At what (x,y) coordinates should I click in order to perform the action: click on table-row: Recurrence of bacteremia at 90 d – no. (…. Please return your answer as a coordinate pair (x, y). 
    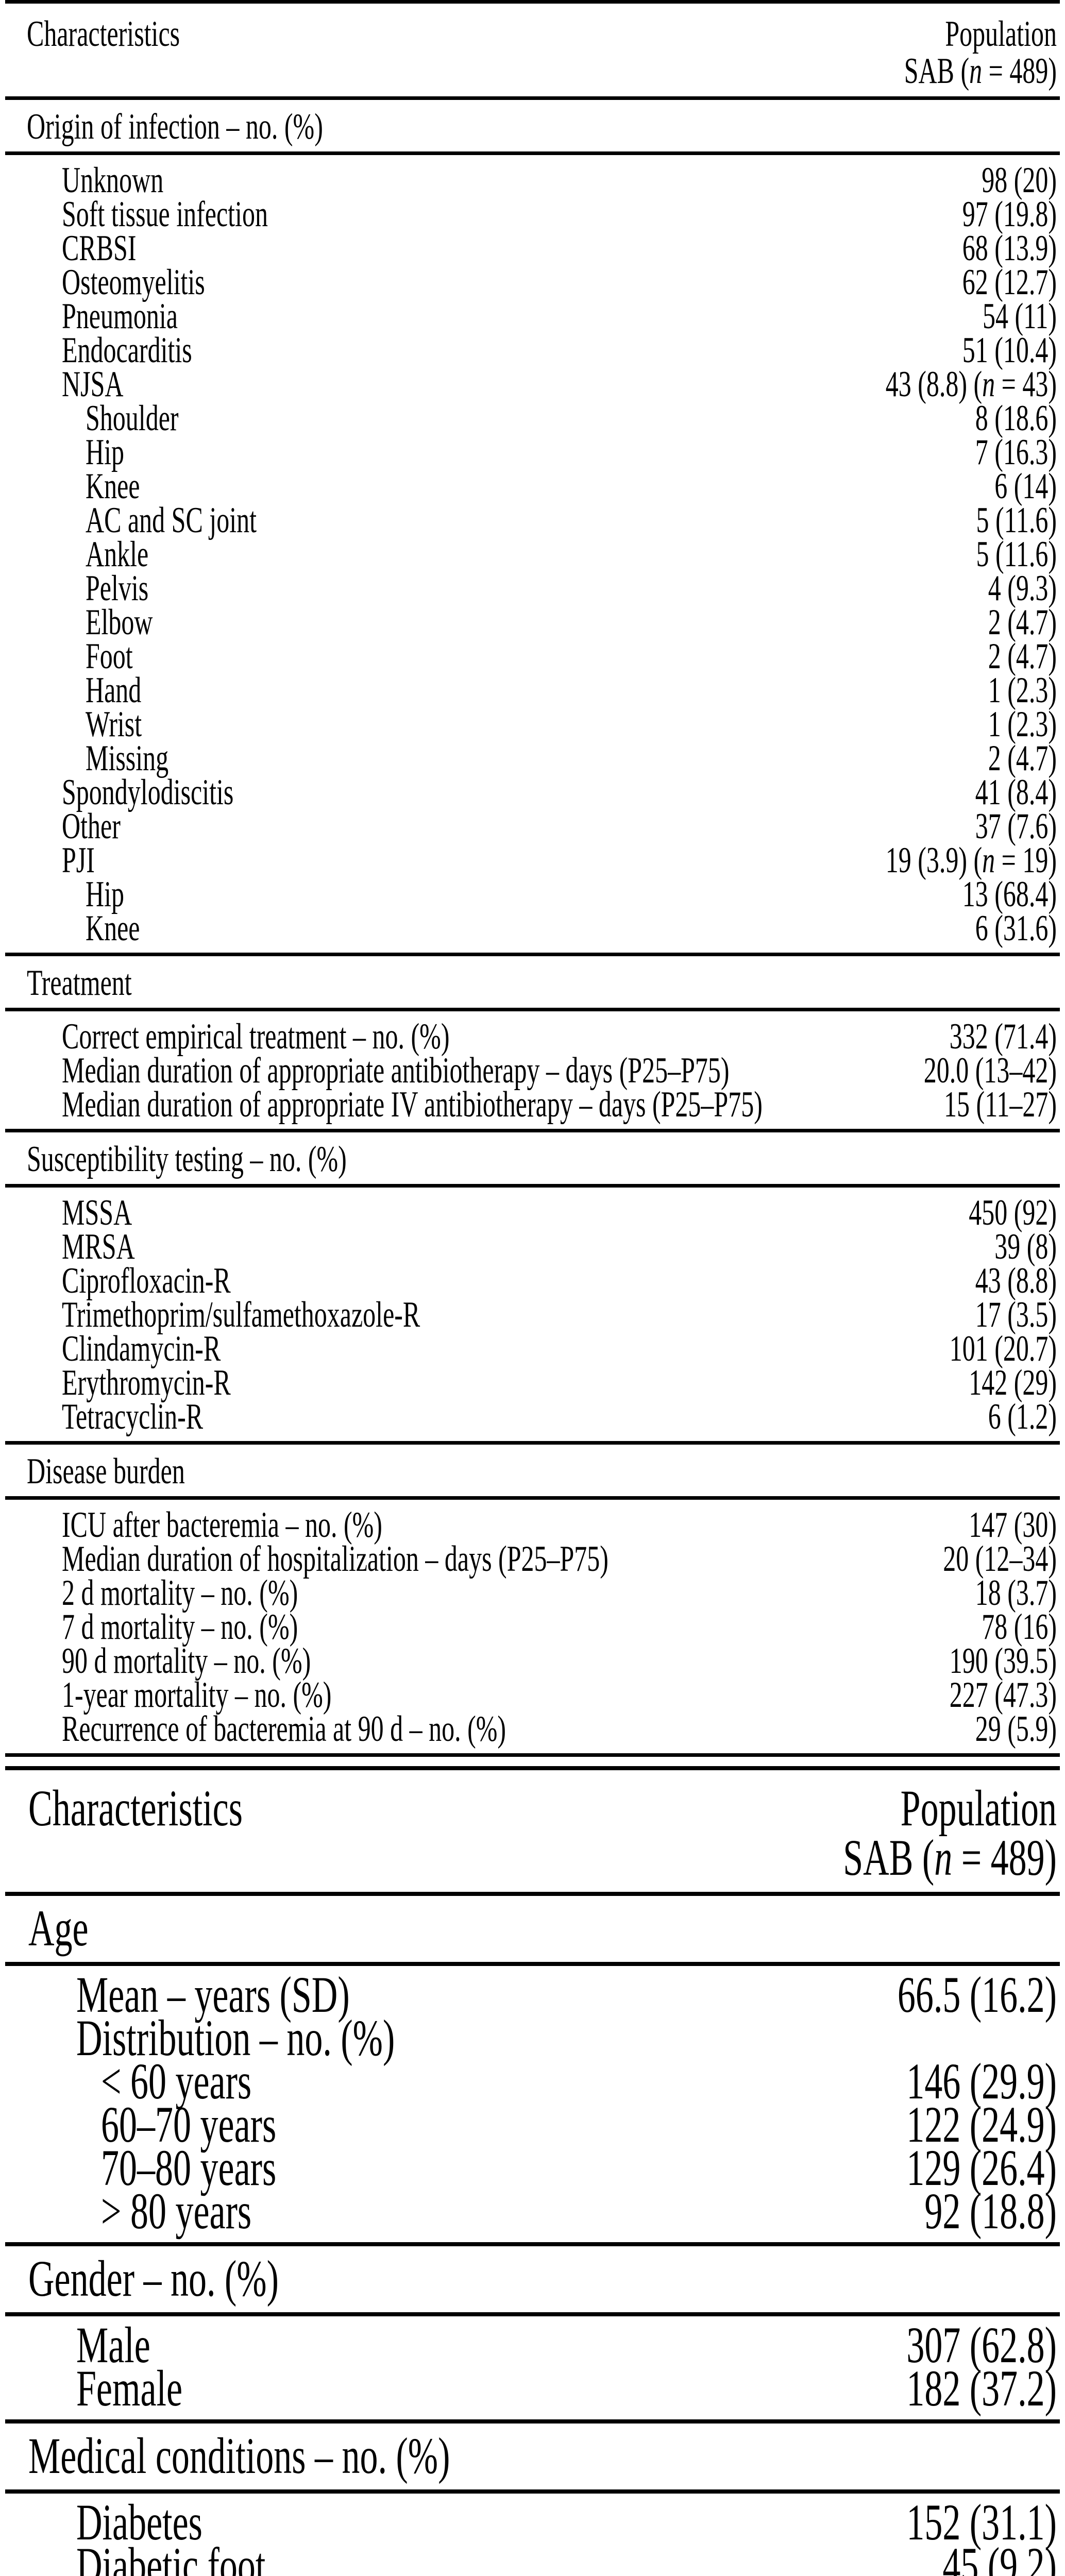
    Looking at the image, I should click on (532, 1728).